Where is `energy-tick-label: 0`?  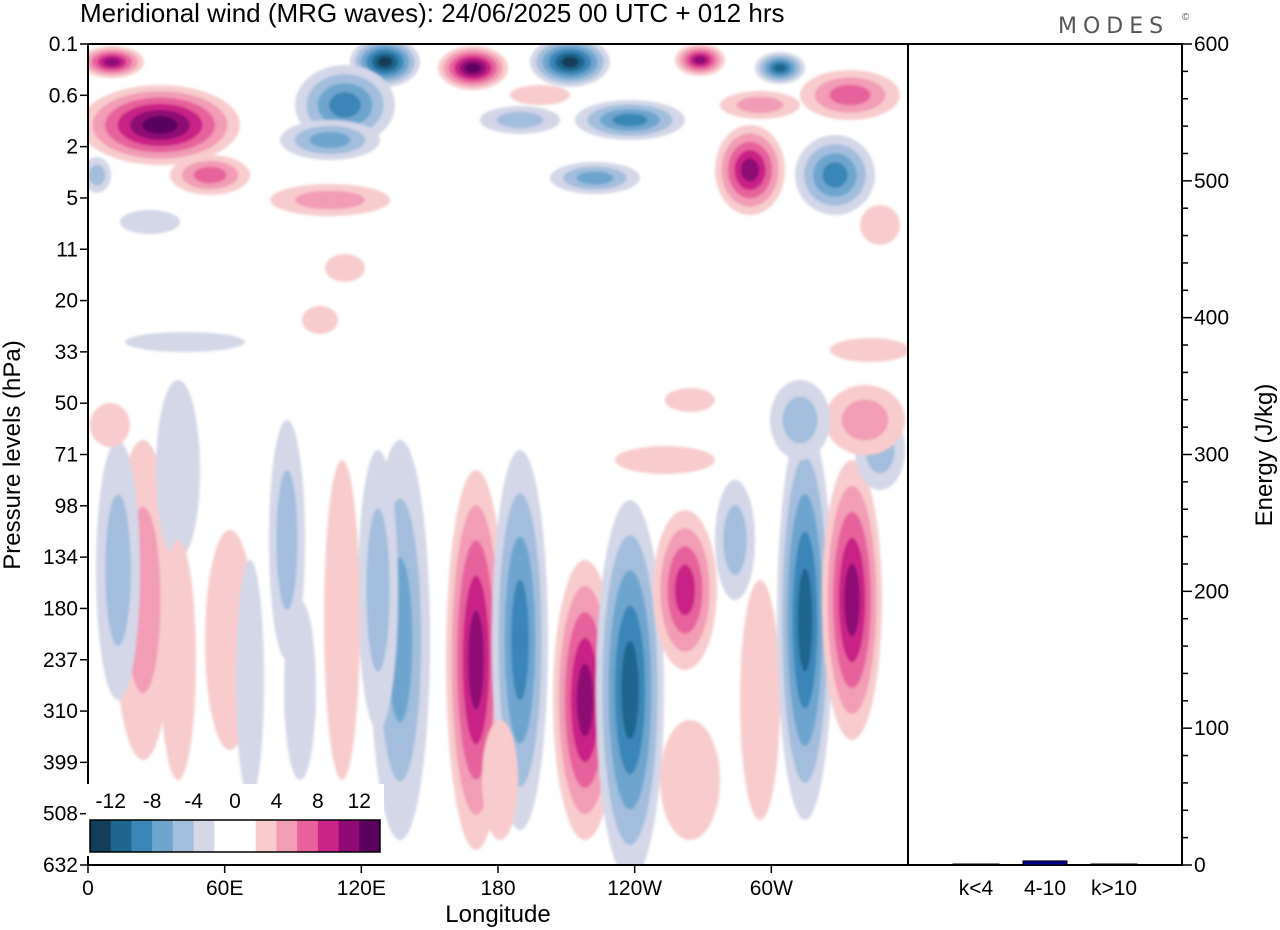 energy-tick-label: 0 is located at coordinates (1200, 865).